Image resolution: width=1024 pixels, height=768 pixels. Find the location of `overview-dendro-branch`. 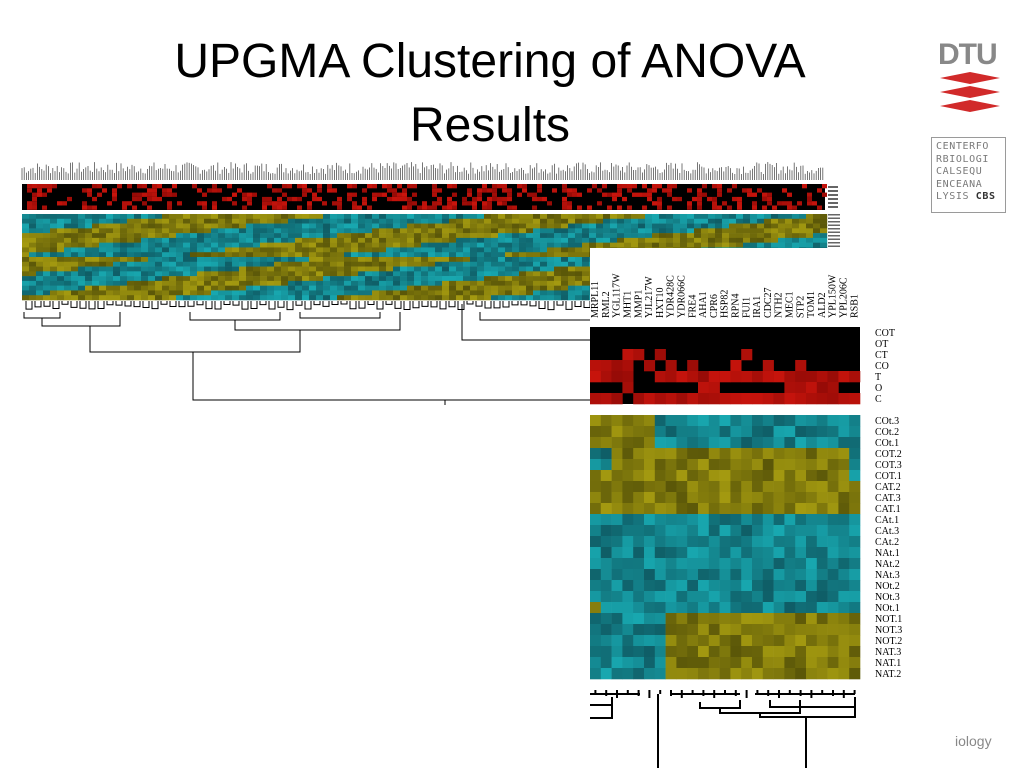

overview-dendro-branch is located at coordinates (534, 316).